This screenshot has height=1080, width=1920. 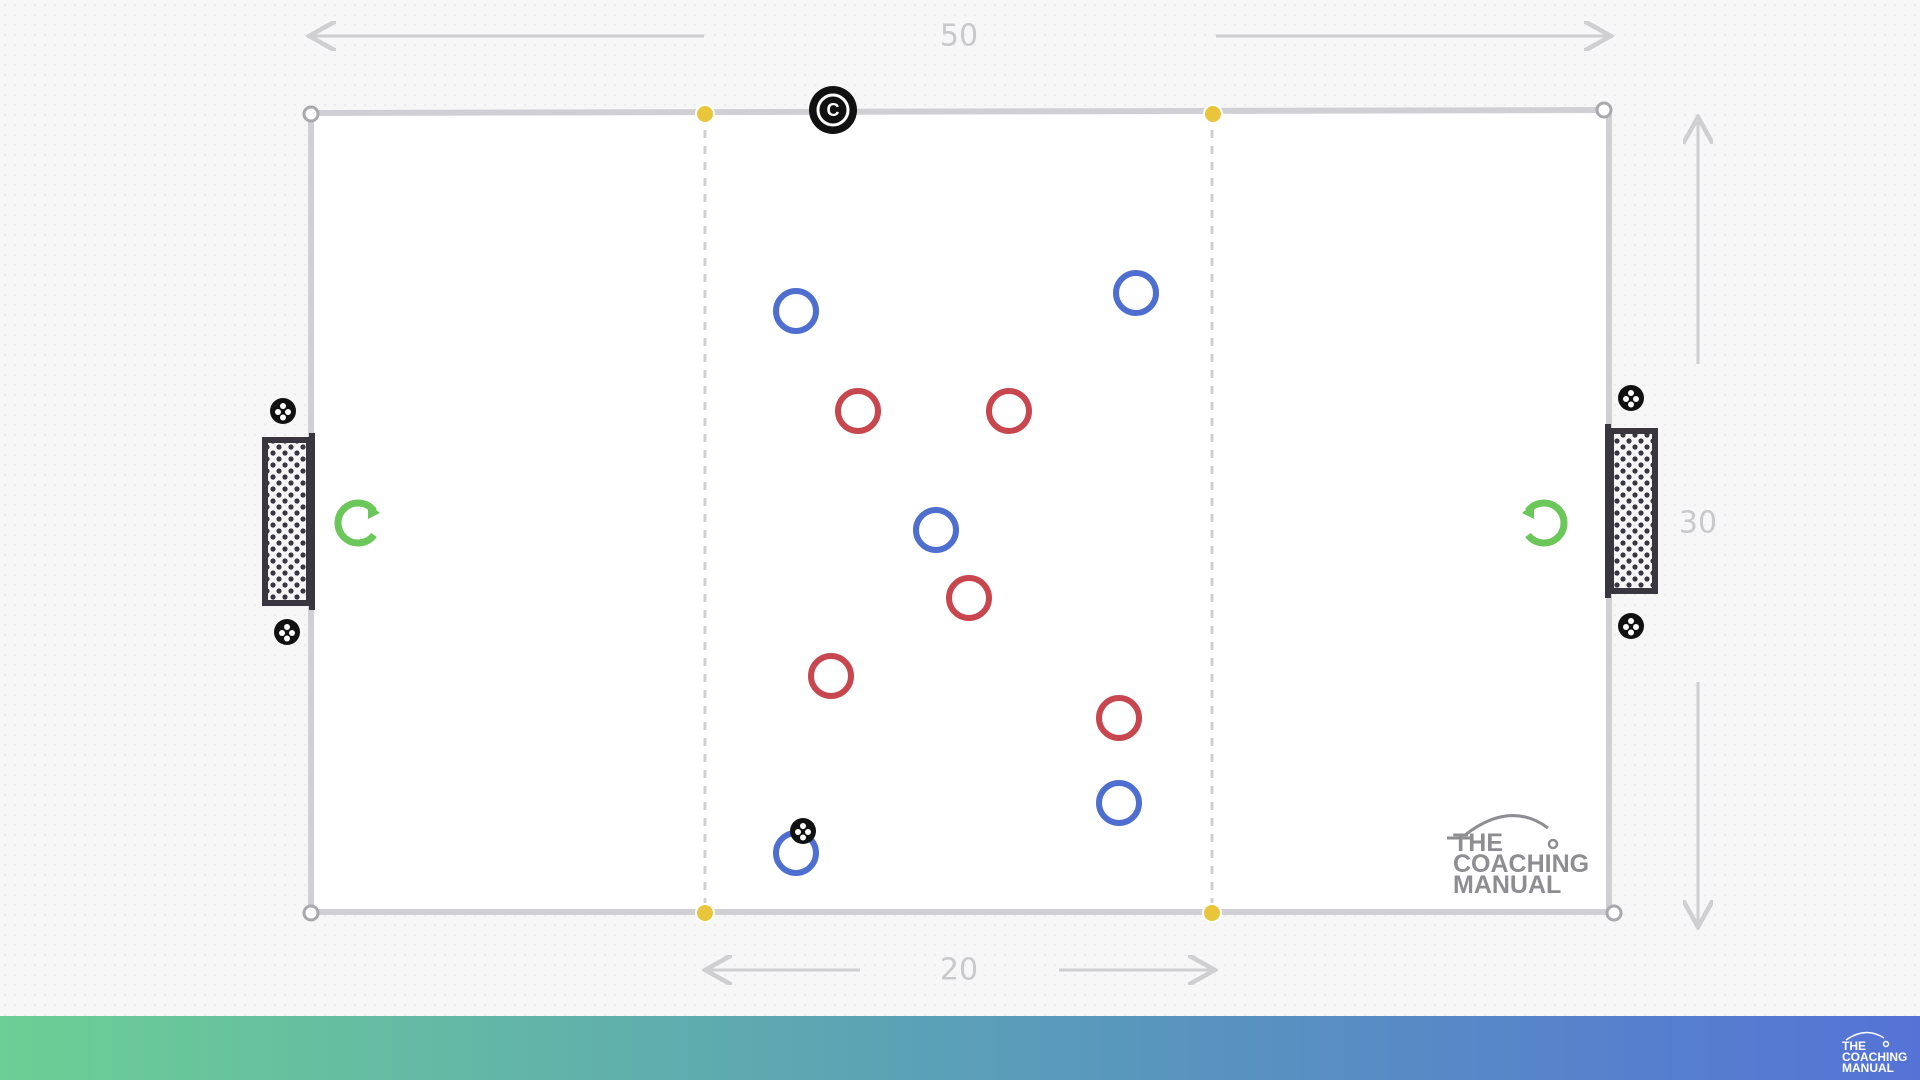 I want to click on footer-logo: THE COACHING MANUAL, so click(x=1874, y=1052).